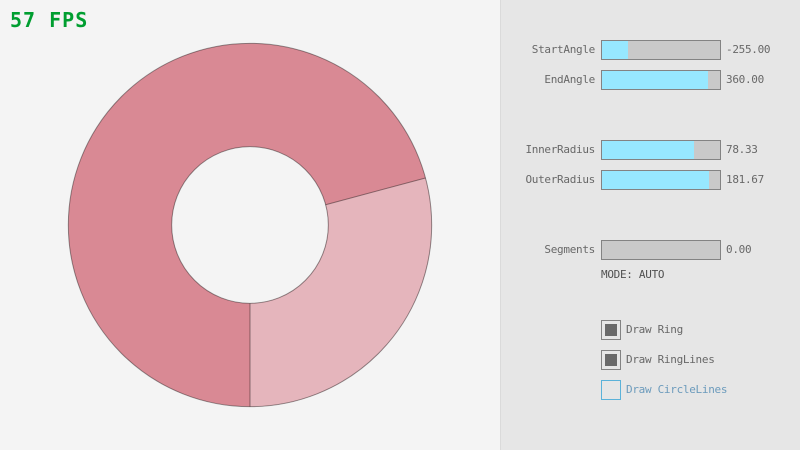 The height and width of the screenshot is (450, 800). Describe the element at coordinates (661, 250) in the screenshot. I see `slider-segments` at that location.